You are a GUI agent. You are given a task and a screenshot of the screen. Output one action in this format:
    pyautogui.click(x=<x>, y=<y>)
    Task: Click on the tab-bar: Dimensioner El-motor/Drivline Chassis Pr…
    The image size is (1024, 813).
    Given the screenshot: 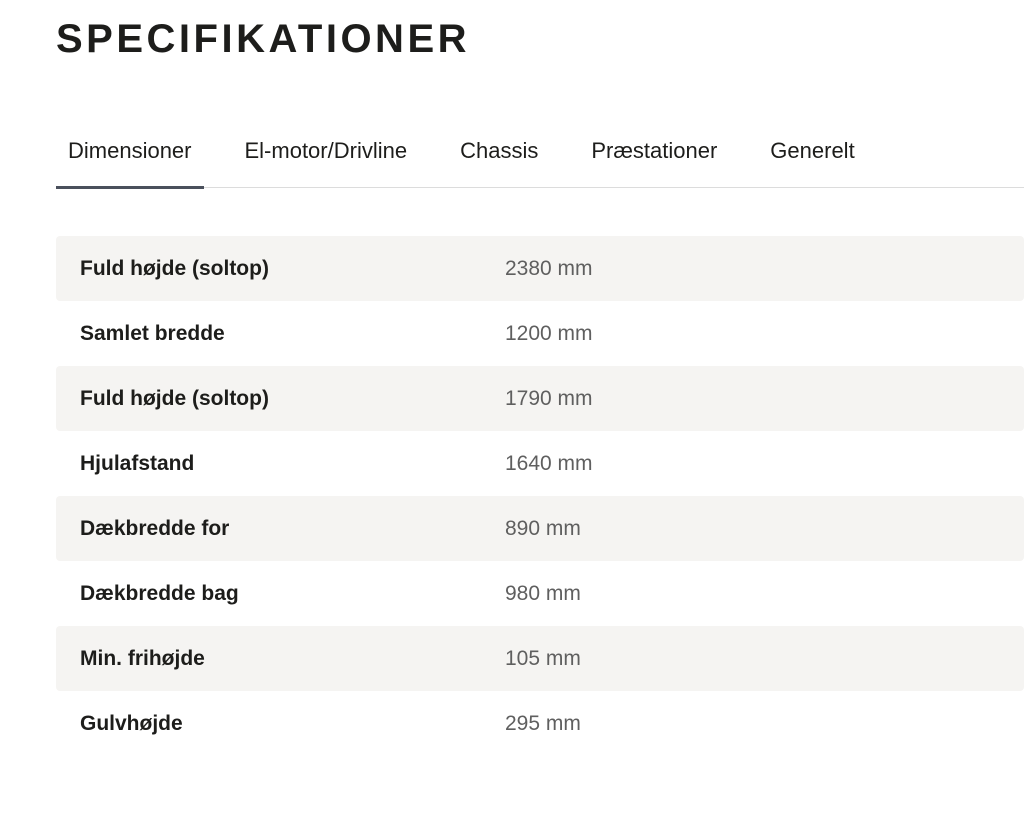 What is the action you would take?
    pyautogui.click(x=540, y=163)
    